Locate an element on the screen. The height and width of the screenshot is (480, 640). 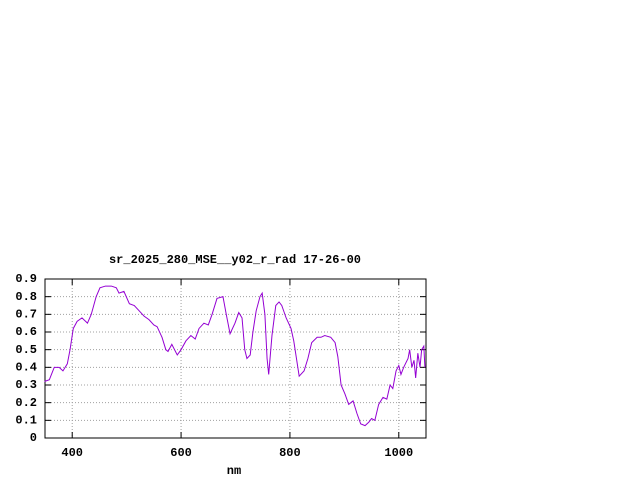
y-tick-label: 0.5 is located at coordinates (26, 350).